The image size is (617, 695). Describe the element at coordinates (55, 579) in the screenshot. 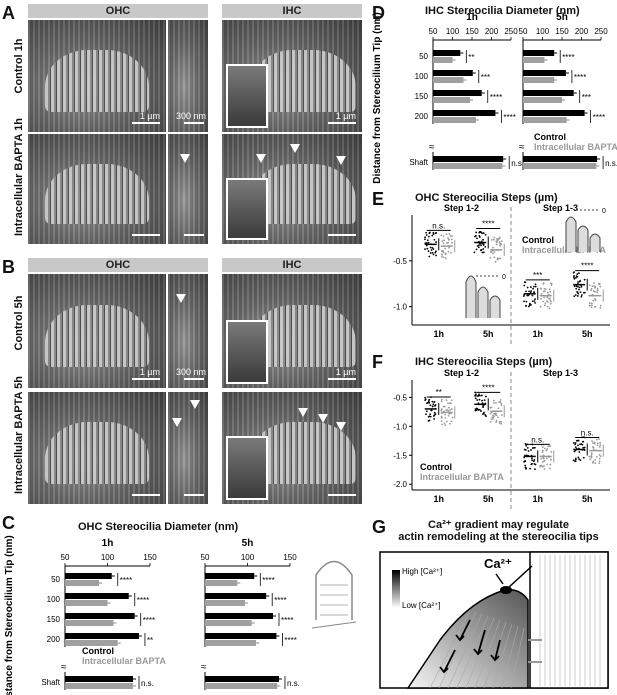

I see `category-label: 50` at that location.